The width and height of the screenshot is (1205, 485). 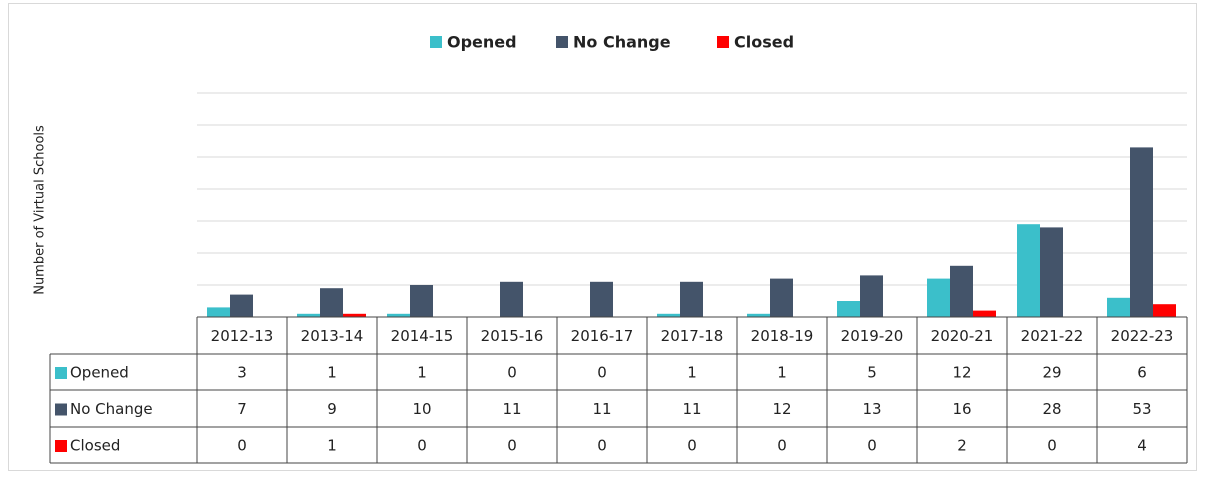 I want to click on table-row-label: No Change, so click(x=111, y=409).